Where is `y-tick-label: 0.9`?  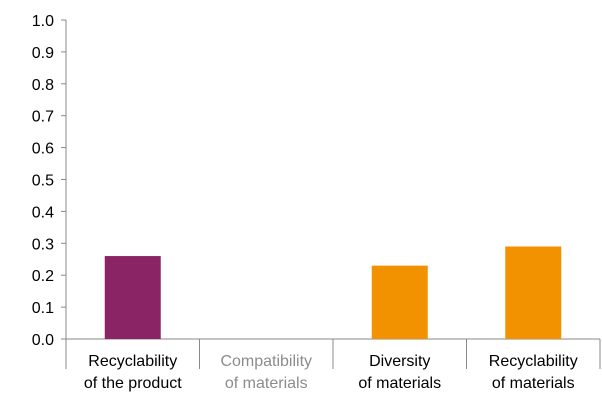
y-tick-label: 0.9 is located at coordinates (43, 53).